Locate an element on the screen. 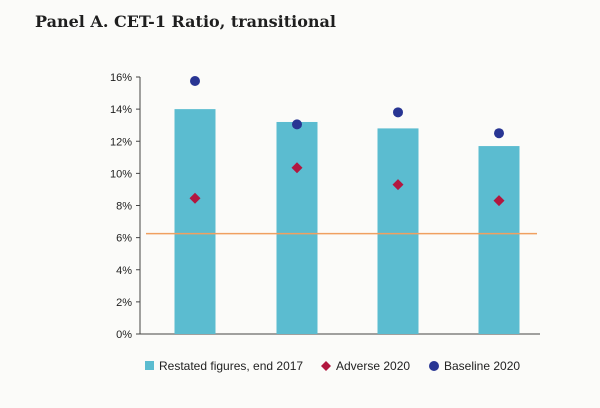 The width and height of the screenshot is (600, 408). legend-swatch-diamond is located at coordinates (326, 366).